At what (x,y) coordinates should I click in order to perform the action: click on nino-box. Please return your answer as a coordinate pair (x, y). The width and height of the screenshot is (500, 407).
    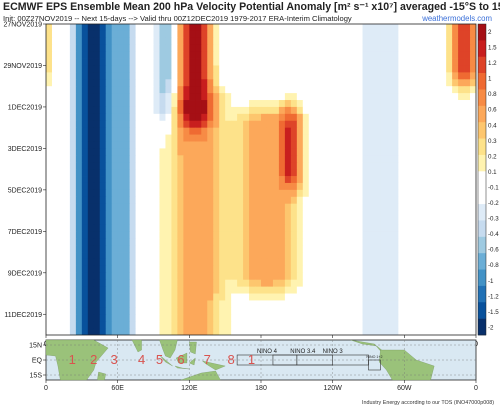
    Looking at the image, I should click on (374, 365).